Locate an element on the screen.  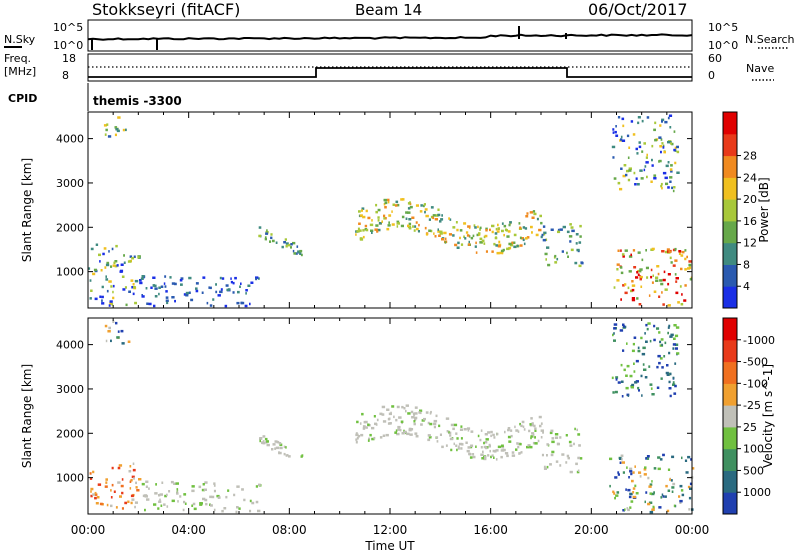
xtick-label: 00:00 is located at coordinates (692, 530).